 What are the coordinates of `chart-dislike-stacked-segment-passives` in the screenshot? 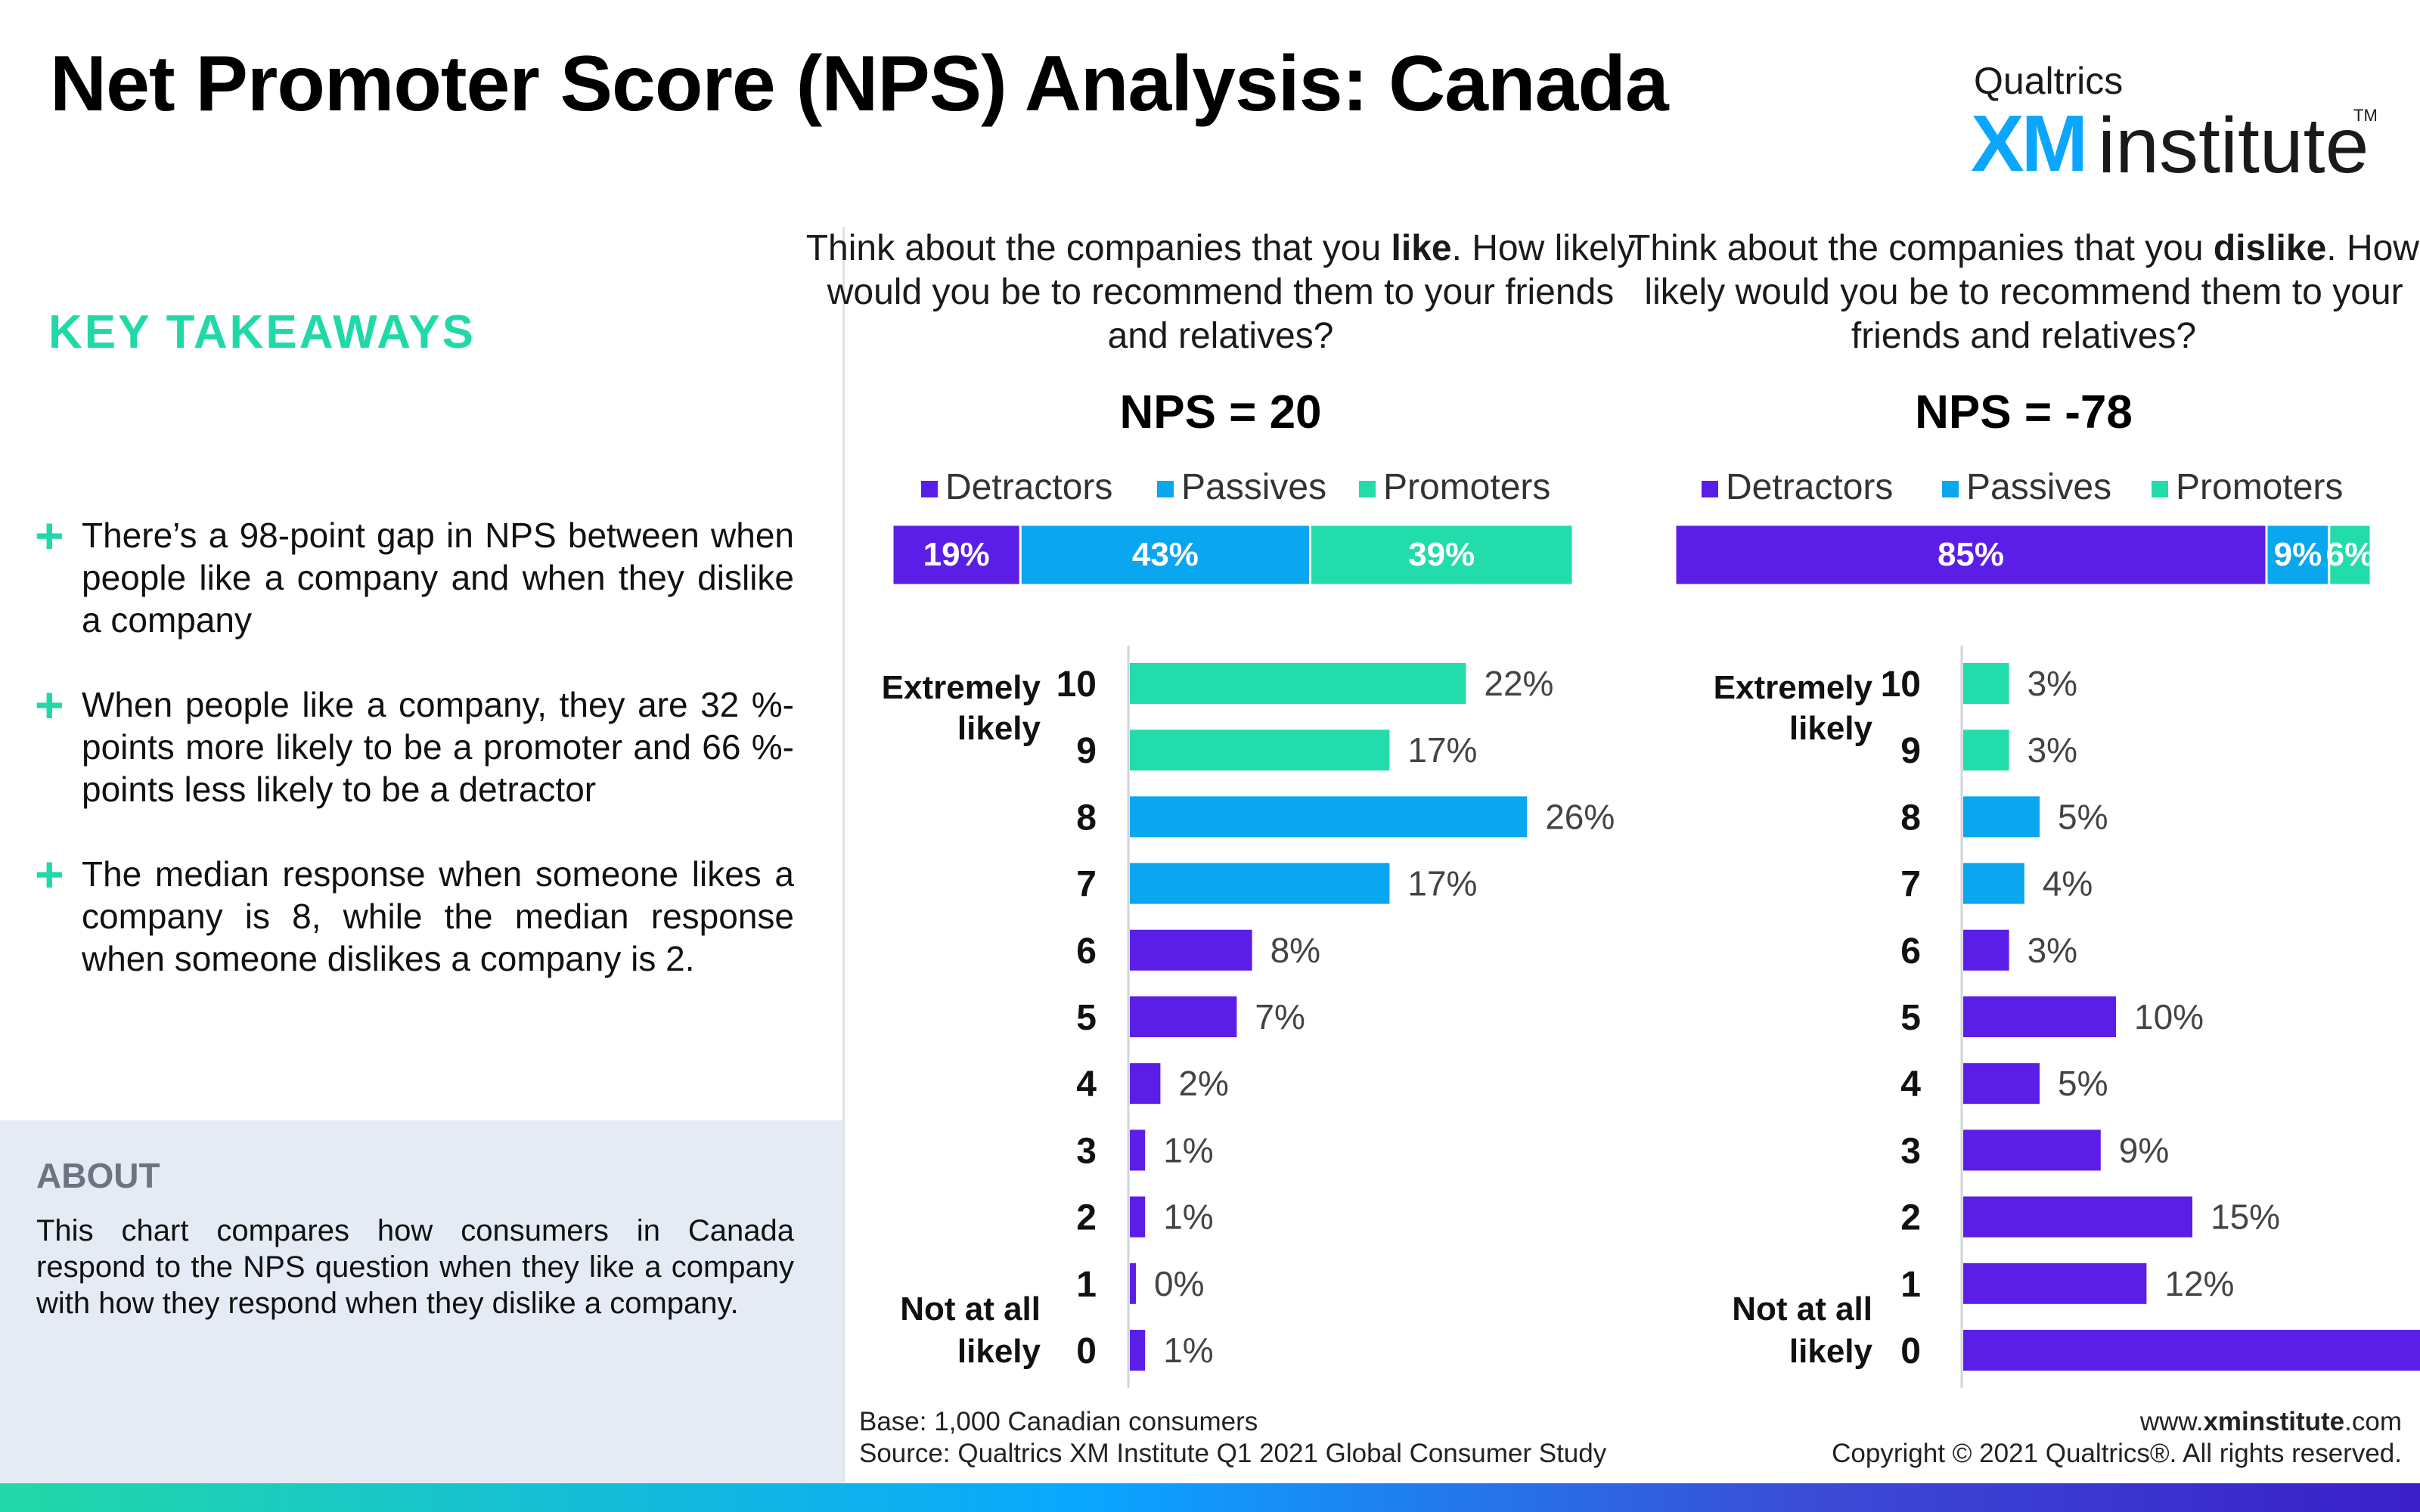 It's located at (2298, 555).